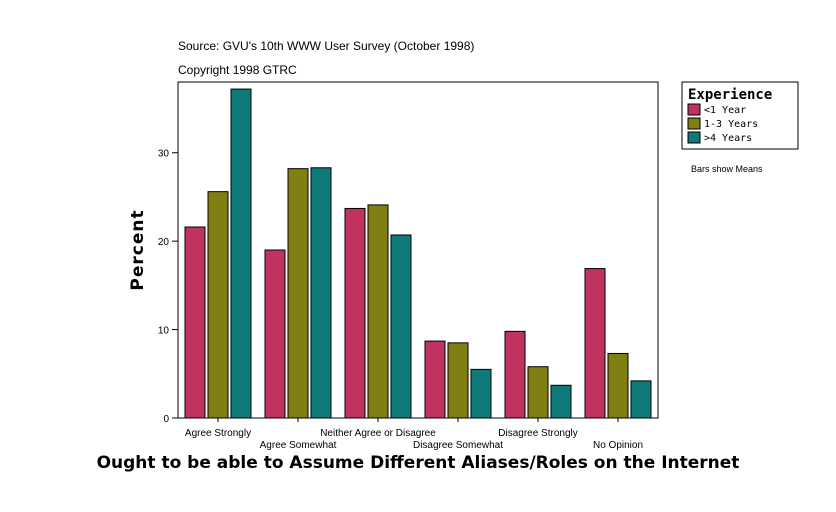 The height and width of the screenshot is (512, 836). I want to click on y-axis-label: Percent, so click(138, 249).